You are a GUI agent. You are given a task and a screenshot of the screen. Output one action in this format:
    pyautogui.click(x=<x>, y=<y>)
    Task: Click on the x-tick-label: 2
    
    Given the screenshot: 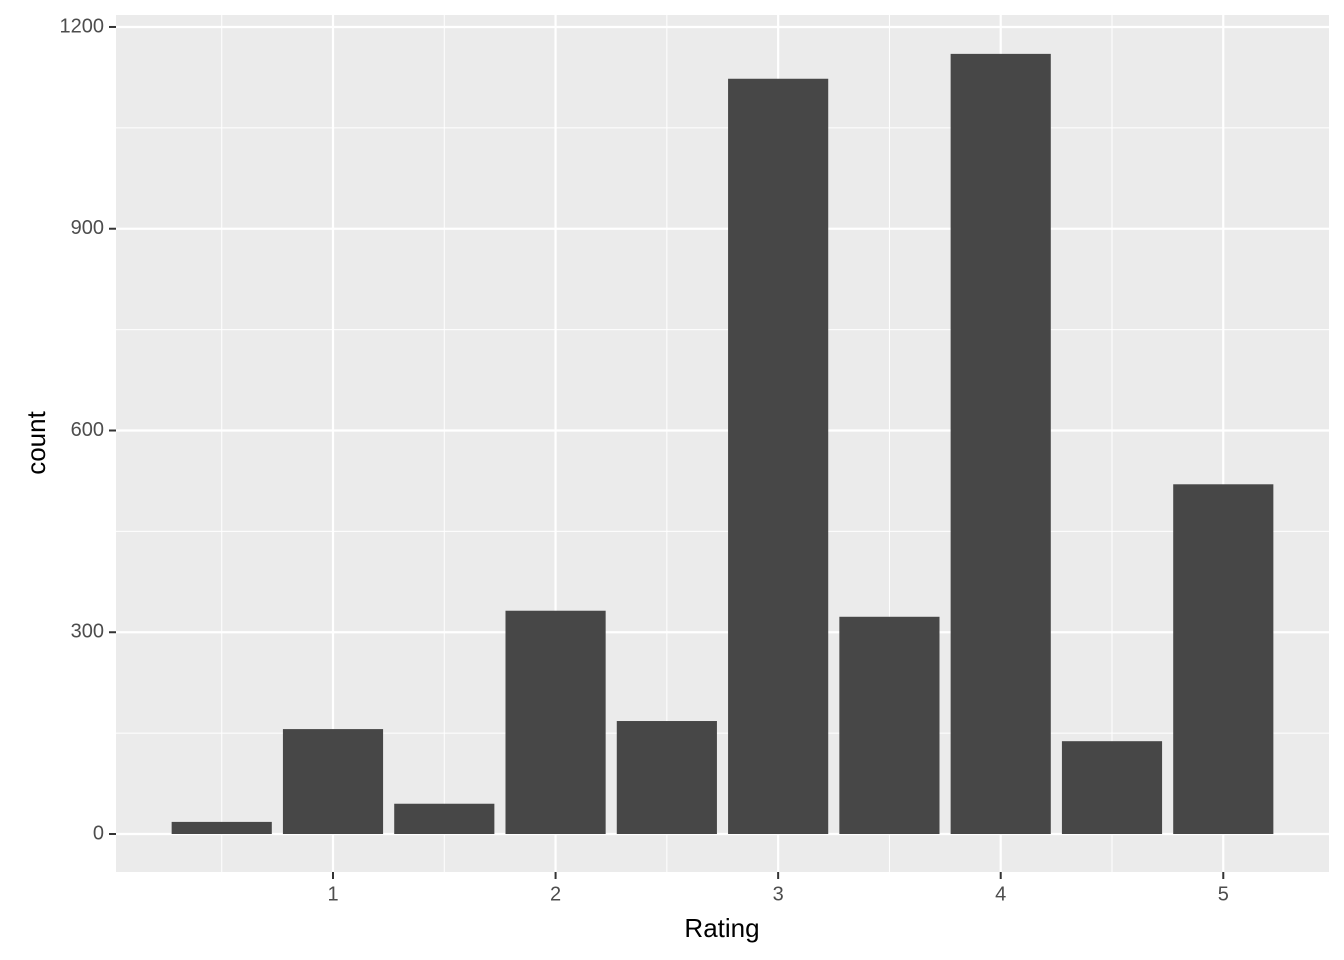 What is the action you would take?
    pyautogui.click(x=555, y=894)
    